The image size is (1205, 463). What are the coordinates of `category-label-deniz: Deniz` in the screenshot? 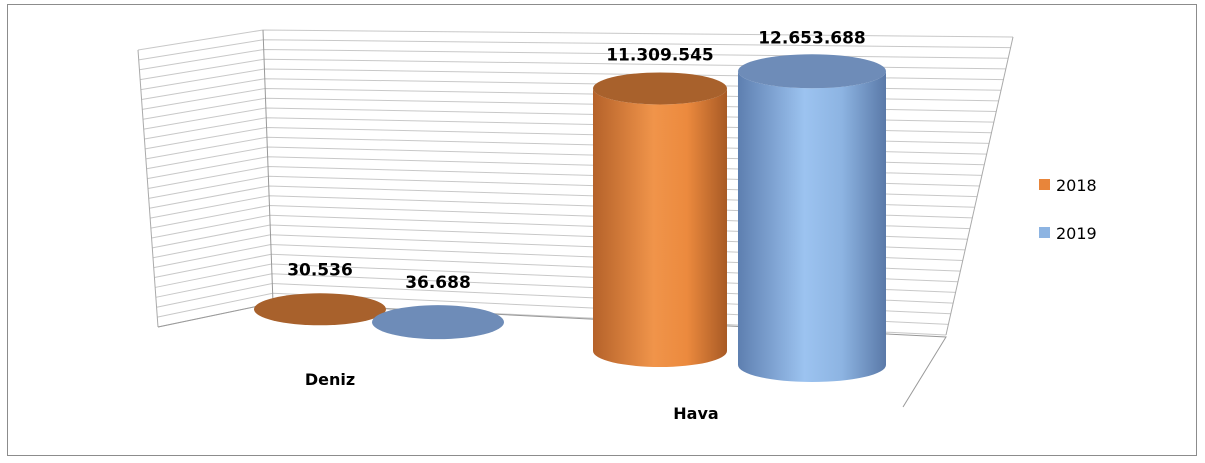 It's located at (330, 379).